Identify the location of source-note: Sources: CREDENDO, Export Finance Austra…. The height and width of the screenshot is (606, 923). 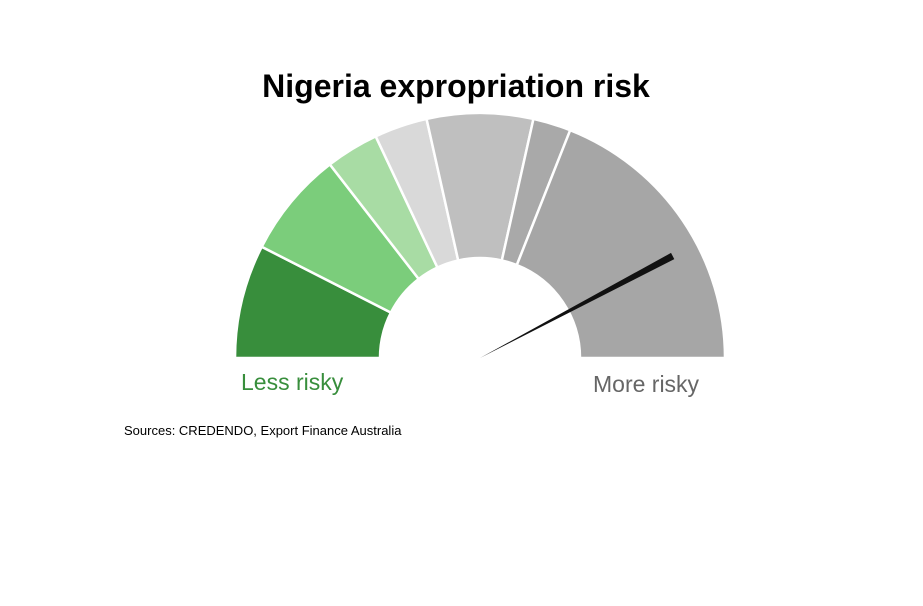
(263, 430).